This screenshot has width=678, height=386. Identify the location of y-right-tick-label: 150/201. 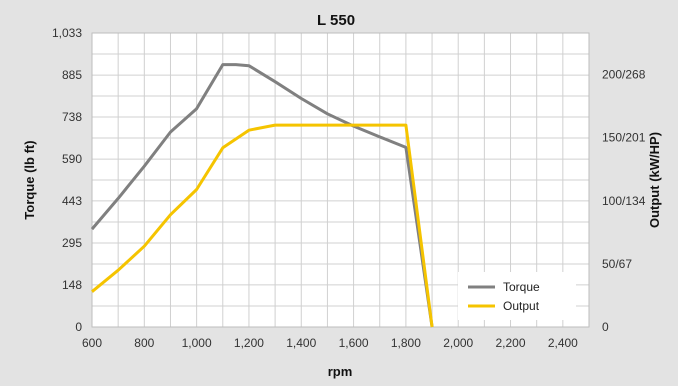
(624, 138).